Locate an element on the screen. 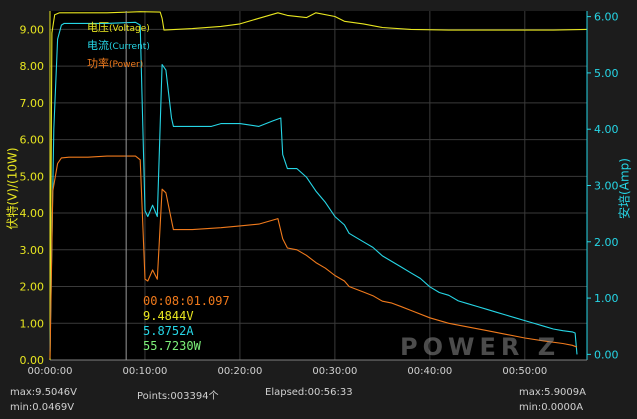 Image resolution: width=637 pixels, height=419 pixels. readout-time: 00:08:01.097 is located at coordinates (186, 301).